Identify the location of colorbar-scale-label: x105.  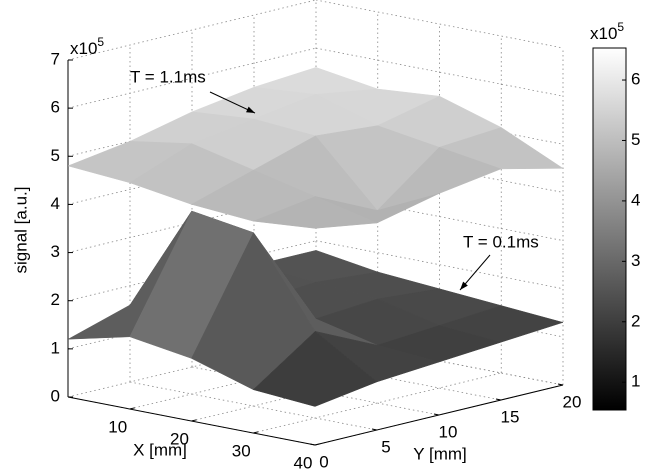
(607, 31).